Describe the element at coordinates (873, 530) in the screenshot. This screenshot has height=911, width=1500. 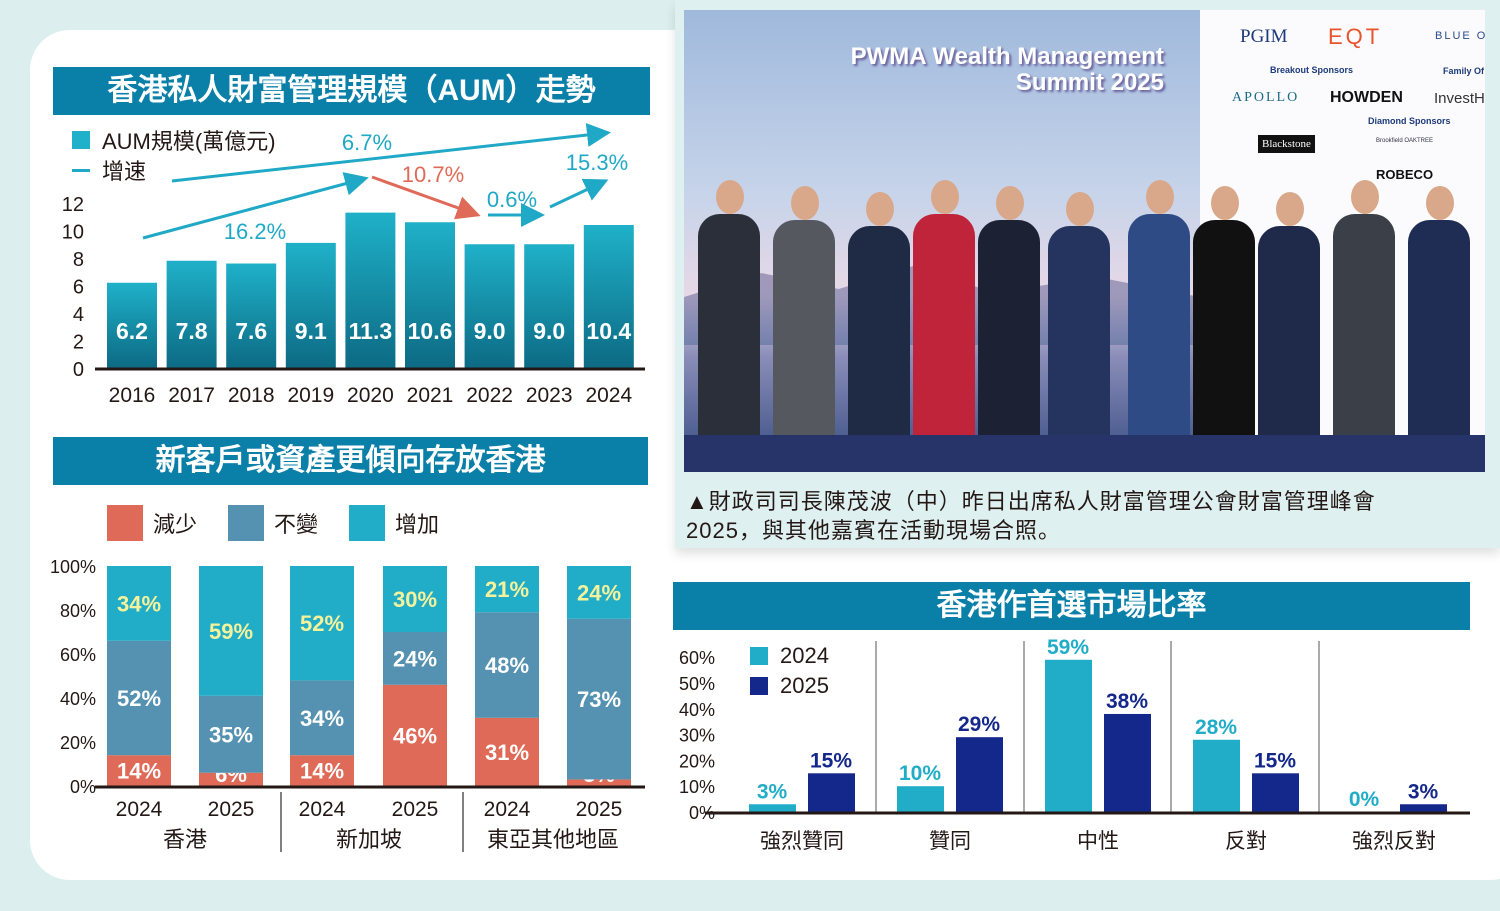
I see `photo-caption: 2025，與其他嘉賓在活動現場合照。` at that location.